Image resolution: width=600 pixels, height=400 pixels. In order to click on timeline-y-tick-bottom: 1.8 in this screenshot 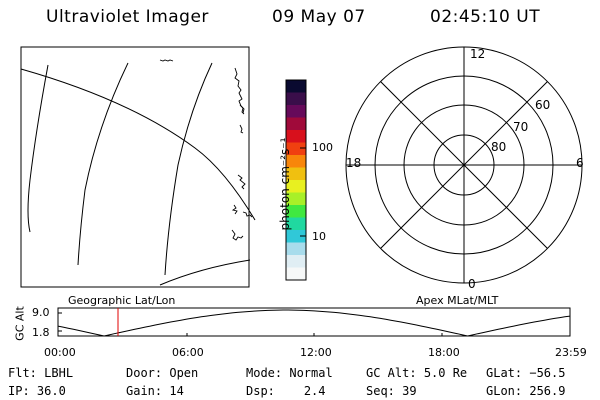, I will do `click(41, 332)`.